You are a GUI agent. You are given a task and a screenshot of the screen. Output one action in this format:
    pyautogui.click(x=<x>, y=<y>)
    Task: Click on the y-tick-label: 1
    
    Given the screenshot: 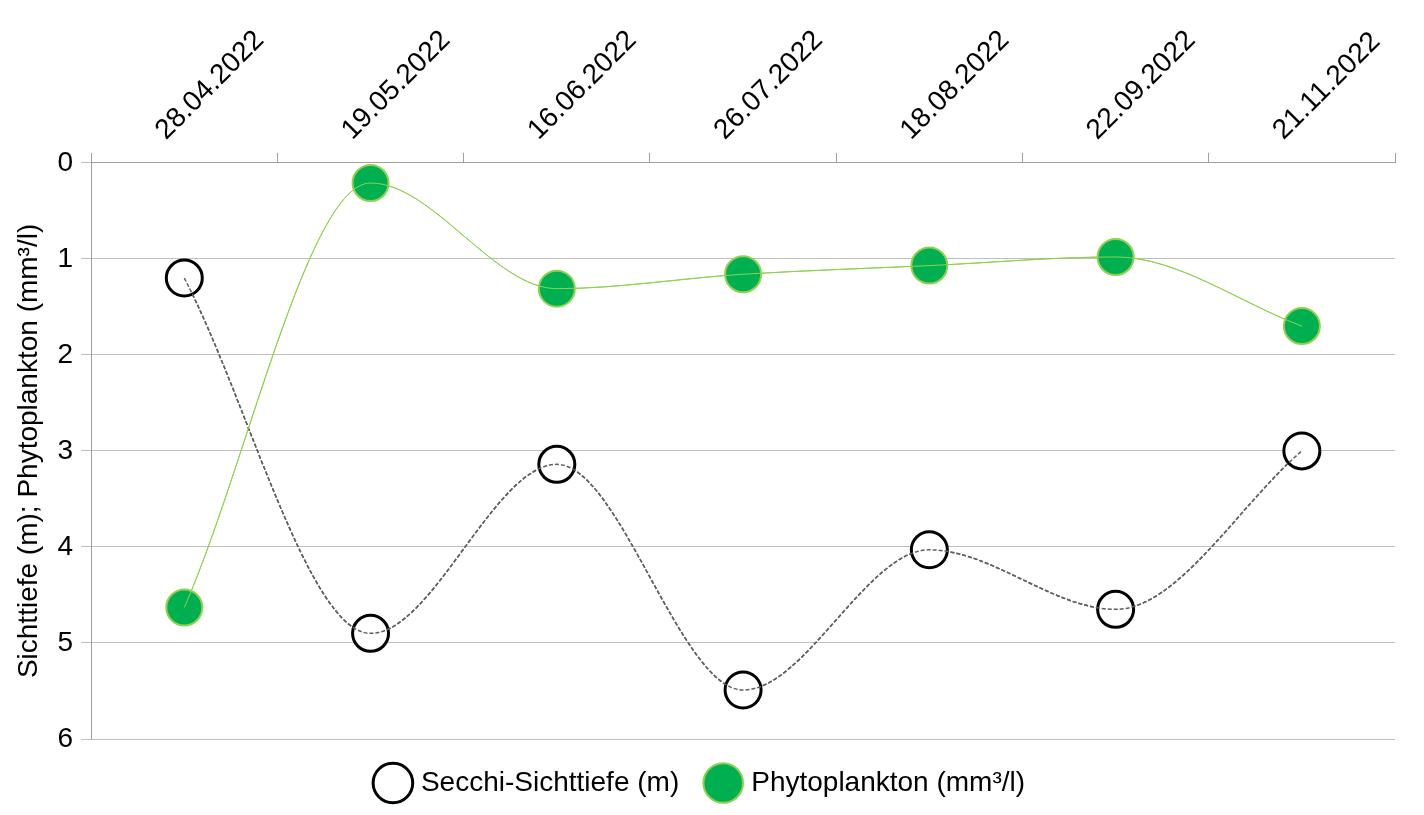 What is the action you would take?
    pyautogui.click(x=65, y=257)
    